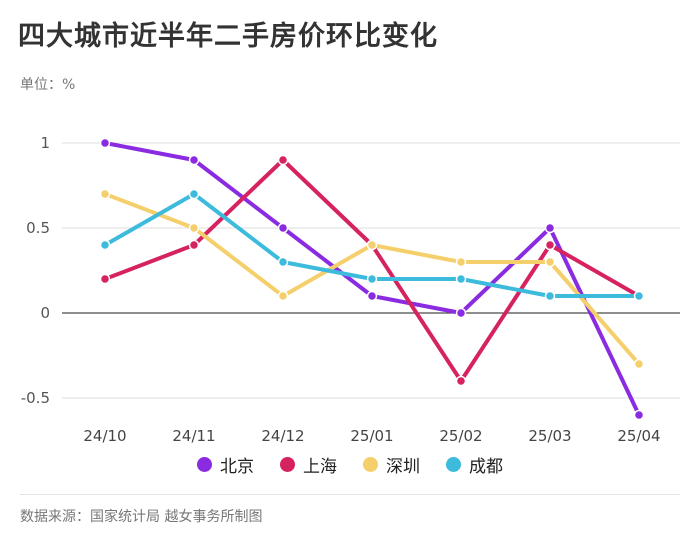 The width and height of the screenshot is (700, 541). What do you see at coordinates (371, 436) in the screenshot?
I see `x-tick-label: 25/01` at bounding box center [371, 436].